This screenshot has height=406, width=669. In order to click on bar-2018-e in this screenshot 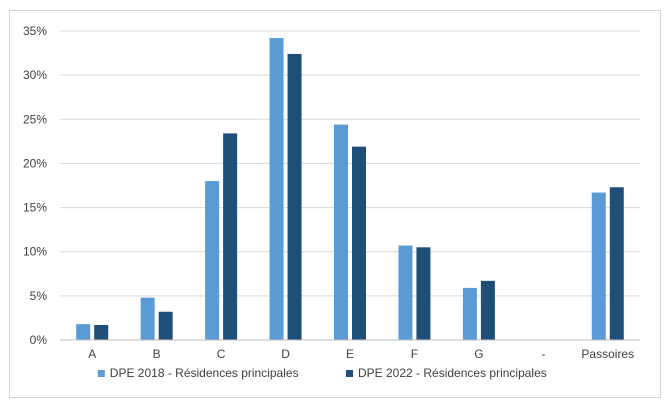, I will do `click(341, 232)`.